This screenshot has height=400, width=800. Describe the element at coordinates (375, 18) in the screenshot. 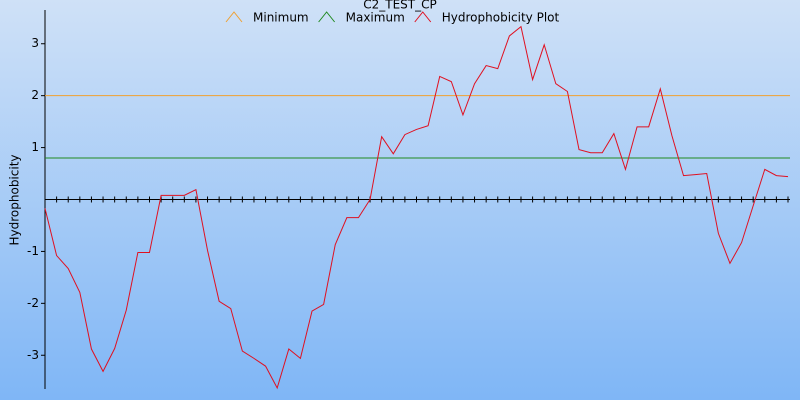

I see `legend-label: Maximum` at that location.